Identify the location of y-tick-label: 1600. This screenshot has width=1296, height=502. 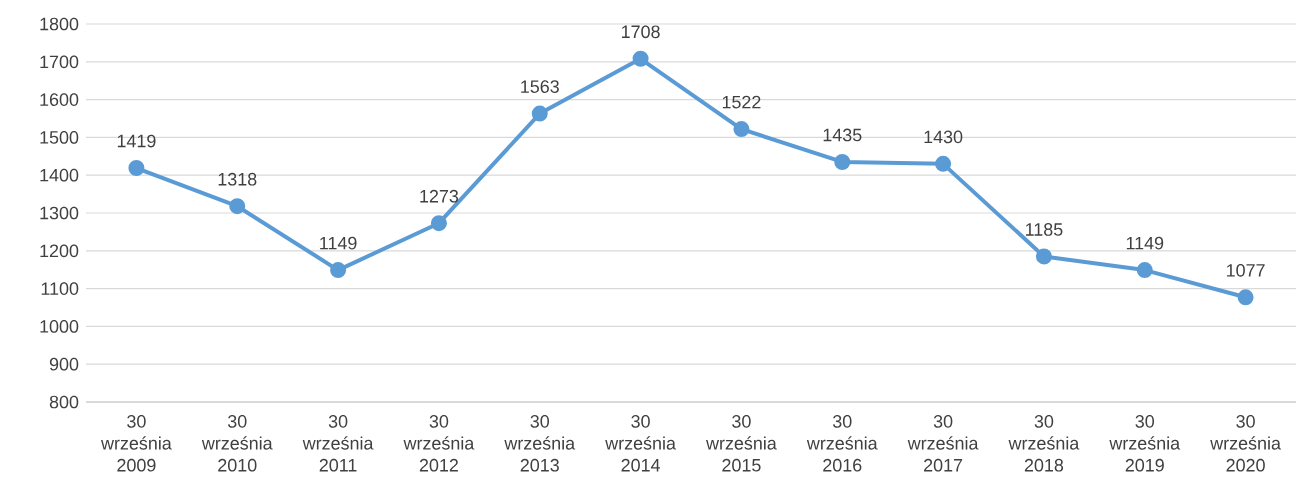
(59, 99).